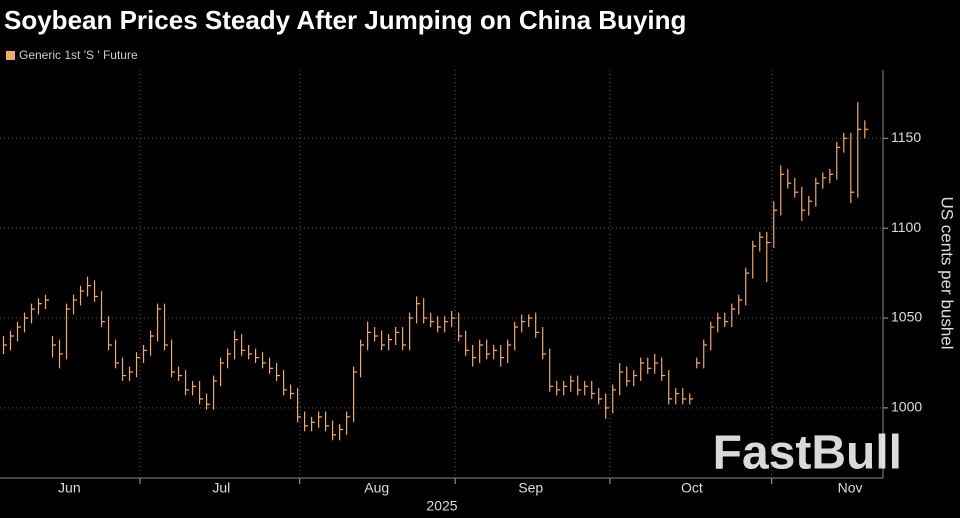  I want to click on y-tick-label: 1050, so click(906, 317).